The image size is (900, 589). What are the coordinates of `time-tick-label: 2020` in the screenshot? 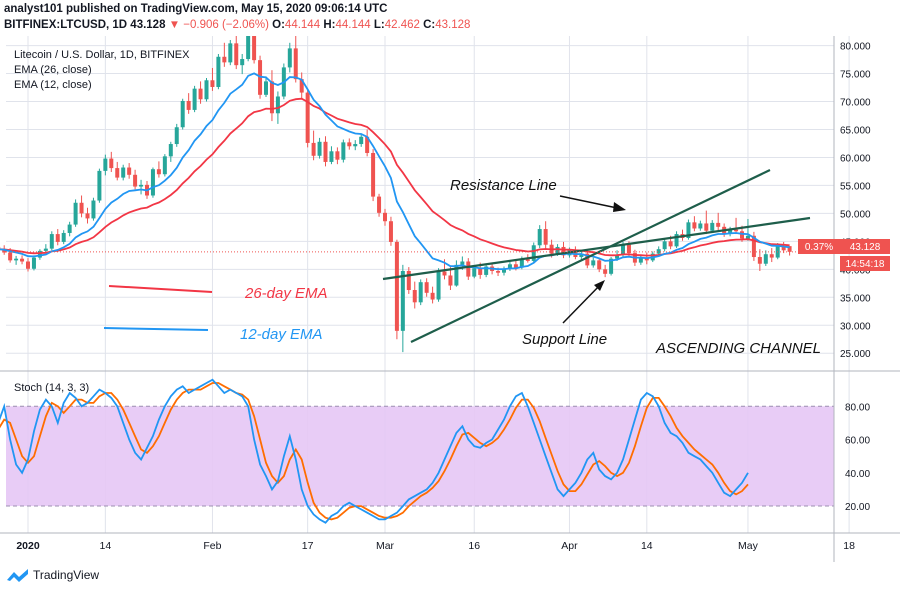 It's located at (28, 546).